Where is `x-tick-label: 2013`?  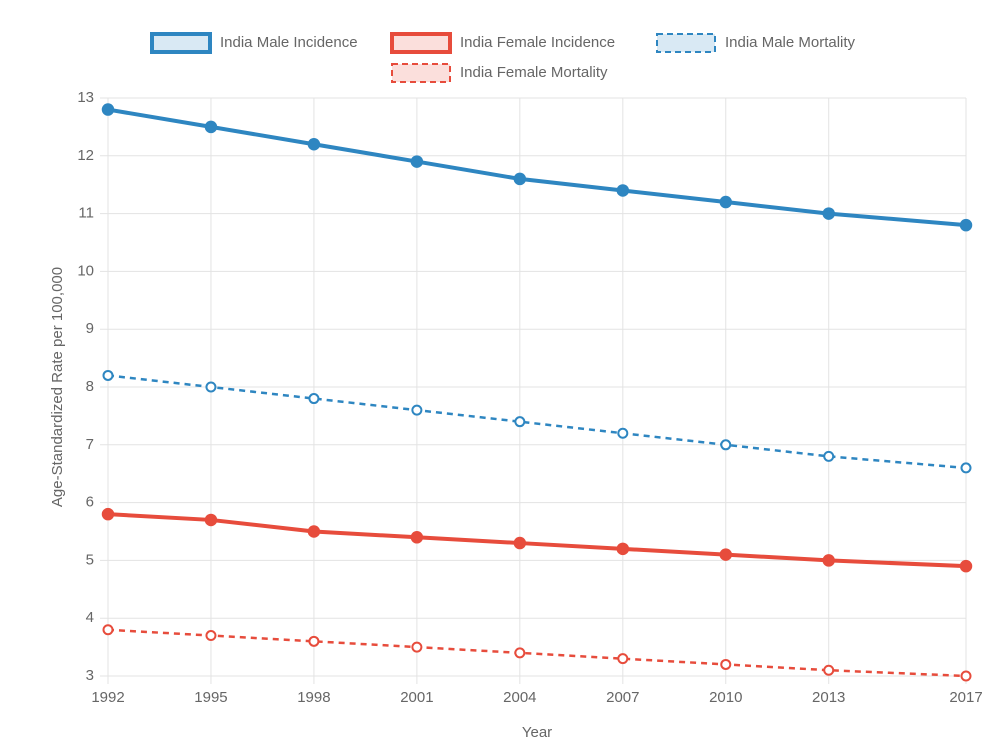 x-tick-label: 2013 is located at coordinates (828, 697).